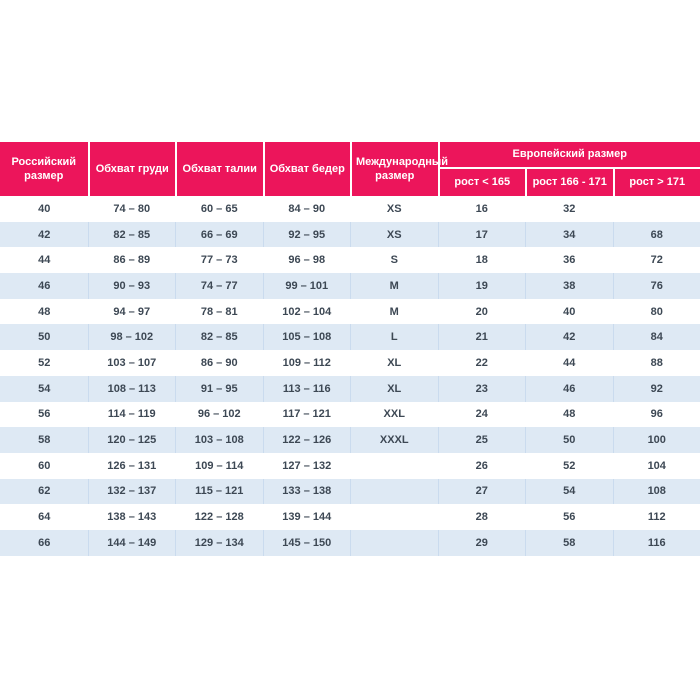 Image resolution: width=700 pixels, height=700 pixels. Describe the element at coordinates (219, 311) in the screenshot. I see `table-cell: 78 – 81` at that location.